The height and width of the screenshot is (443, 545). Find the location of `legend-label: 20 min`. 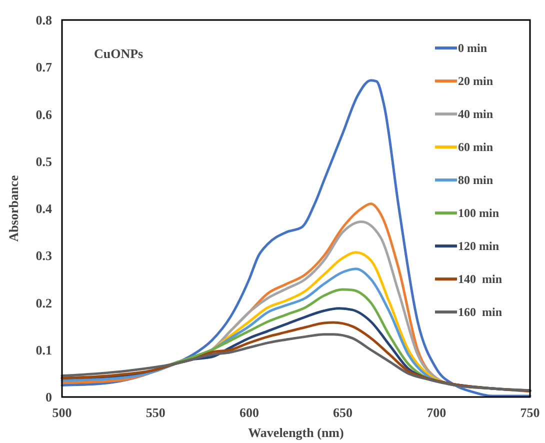

legend-label: 20 min is located at coordinates (476, 81).